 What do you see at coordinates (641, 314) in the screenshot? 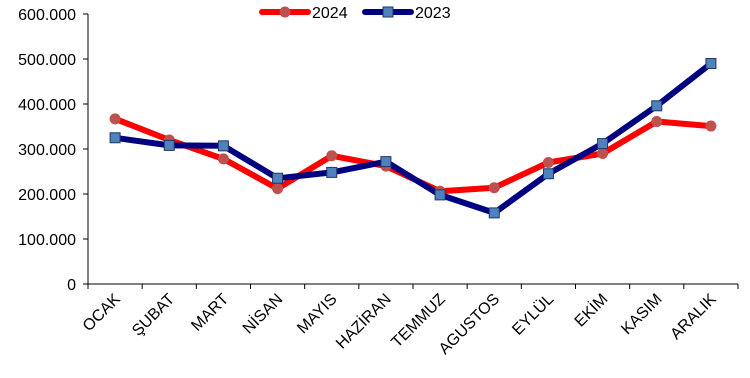
I see `x-tick-label: KASIM` at bounding box center [641, 314].